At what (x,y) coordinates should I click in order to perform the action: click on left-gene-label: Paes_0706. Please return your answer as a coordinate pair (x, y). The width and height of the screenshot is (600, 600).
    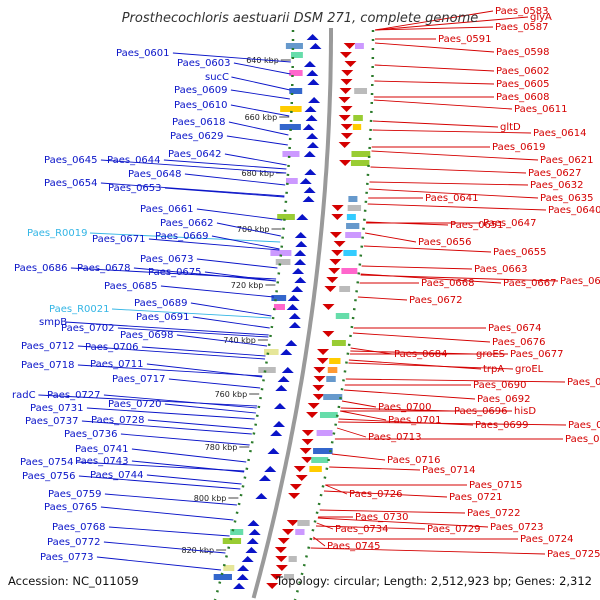
    Looking at the image, I should click on (112, 347).